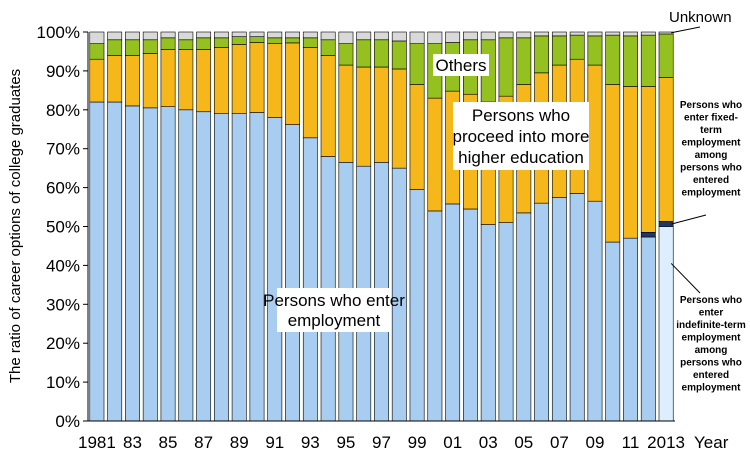  What do you see at coordinates (63, 71) in the screenshot?
I see `y-tick-label: 90%` at bounding box center [63, 71].